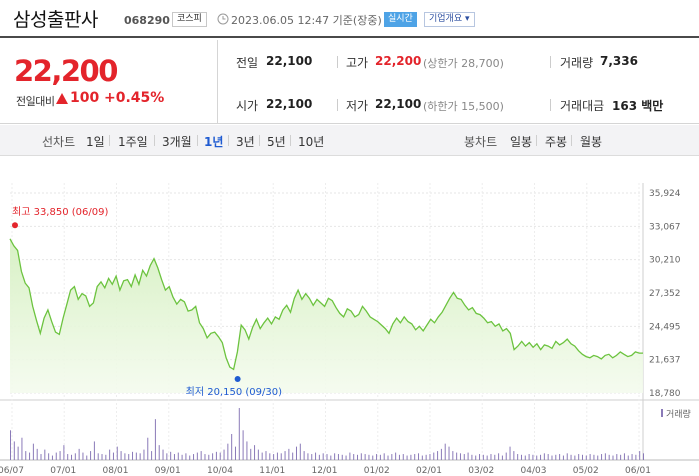 The height and width of the screenshot is (476, 699). I want to click on x-tick-label: 05/02, so click(586, 471).